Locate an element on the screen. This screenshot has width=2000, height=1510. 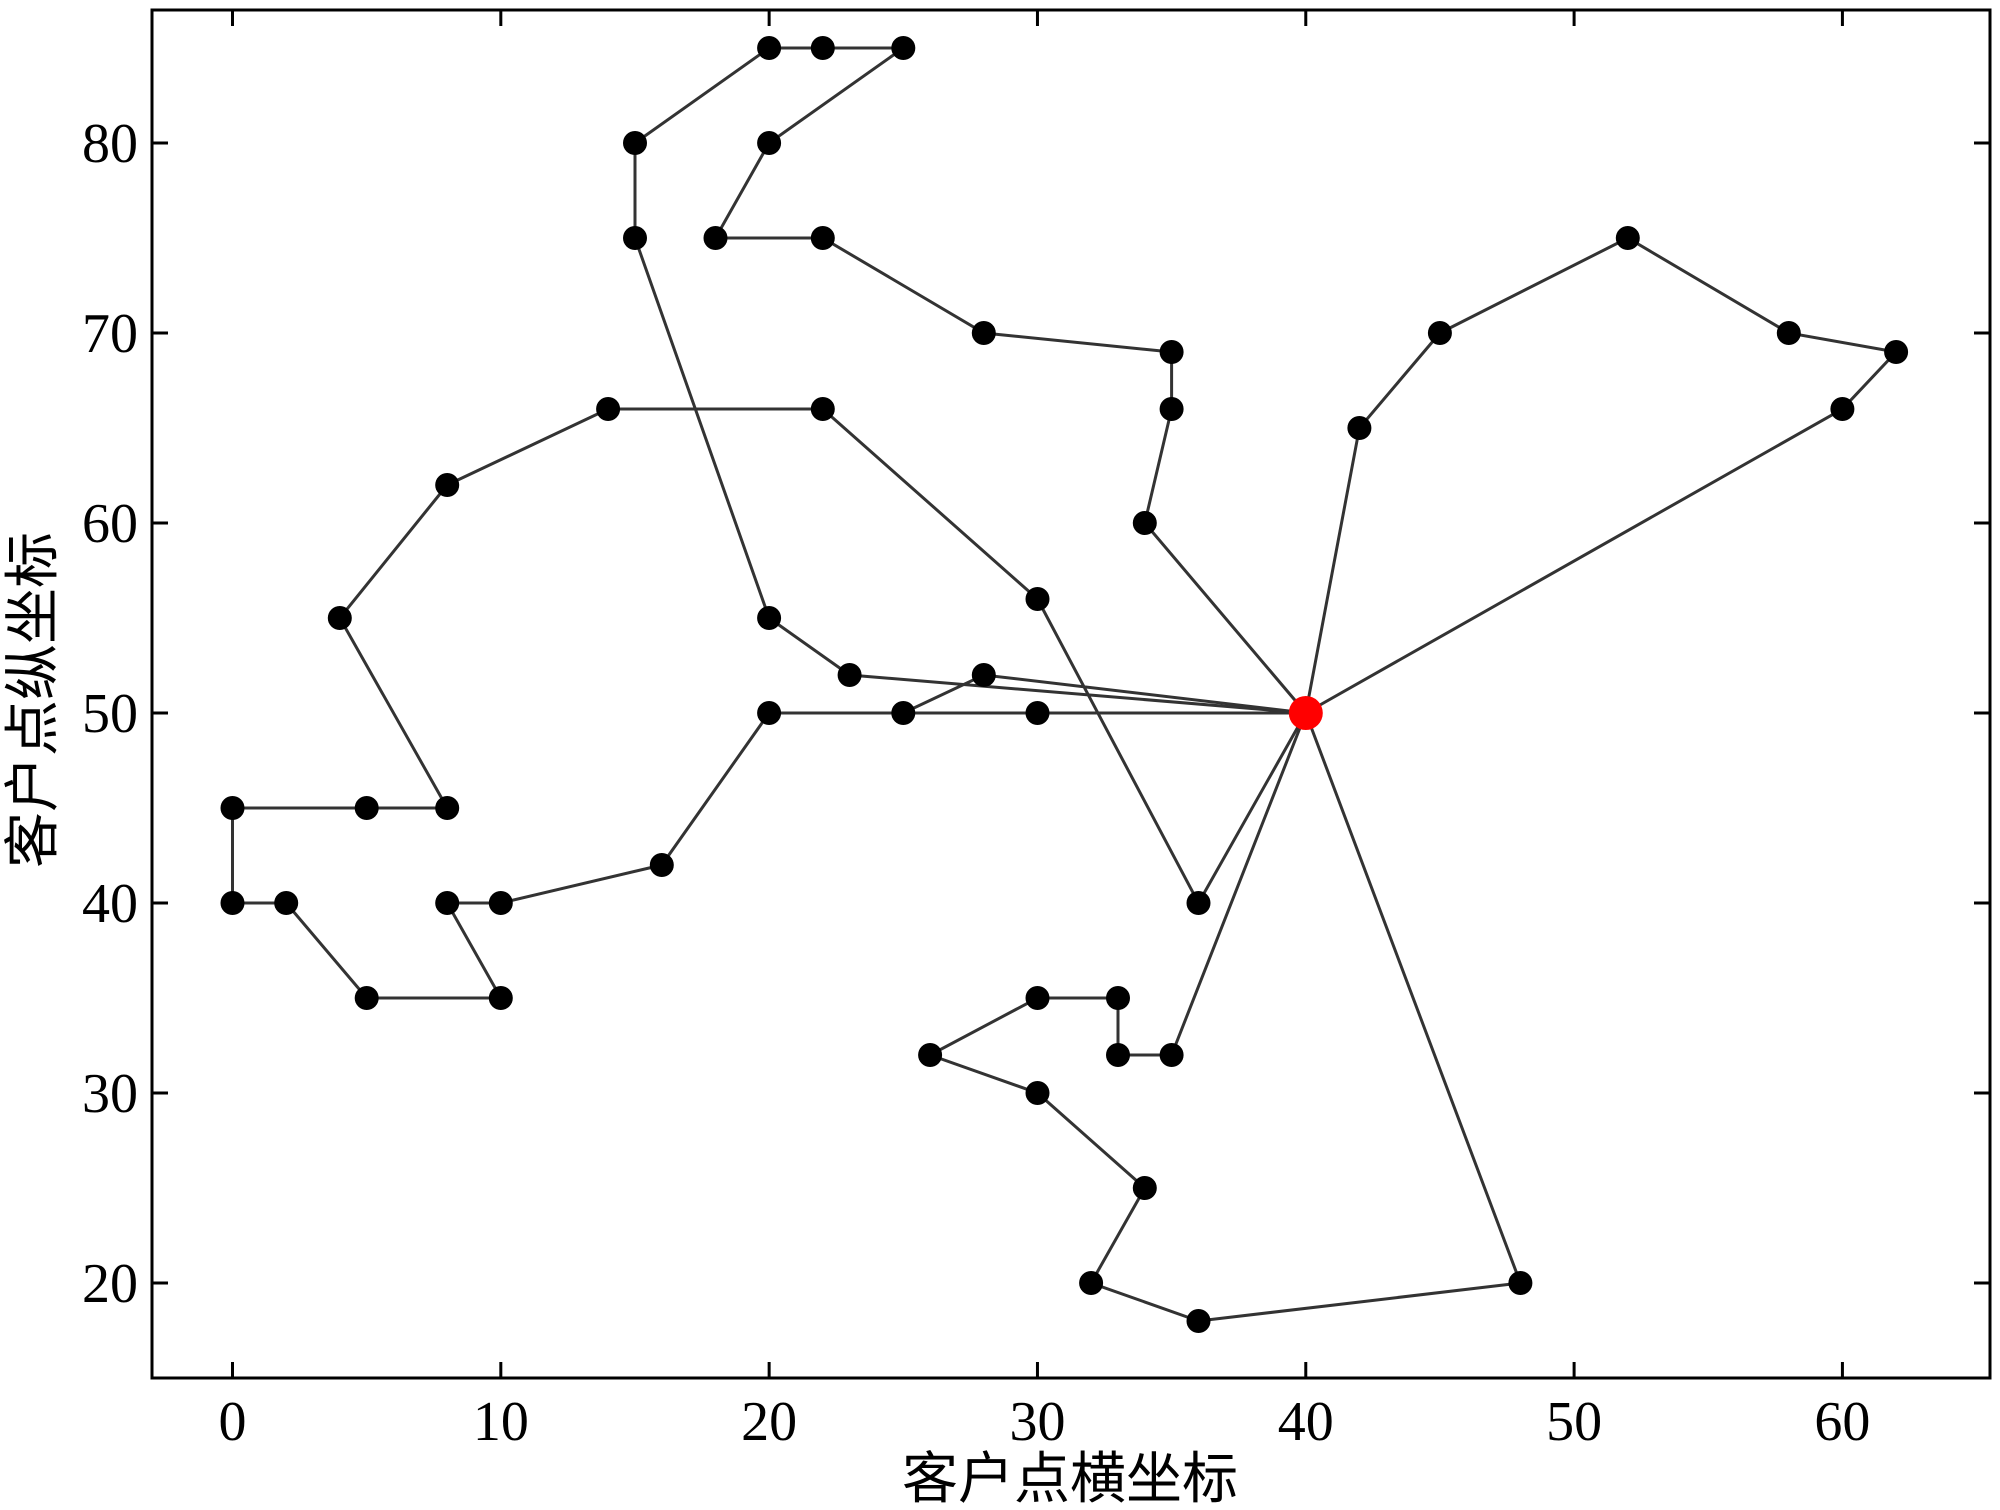
x-axis-title: 客户点横坐标 is located at coordinates (1070, 1478).